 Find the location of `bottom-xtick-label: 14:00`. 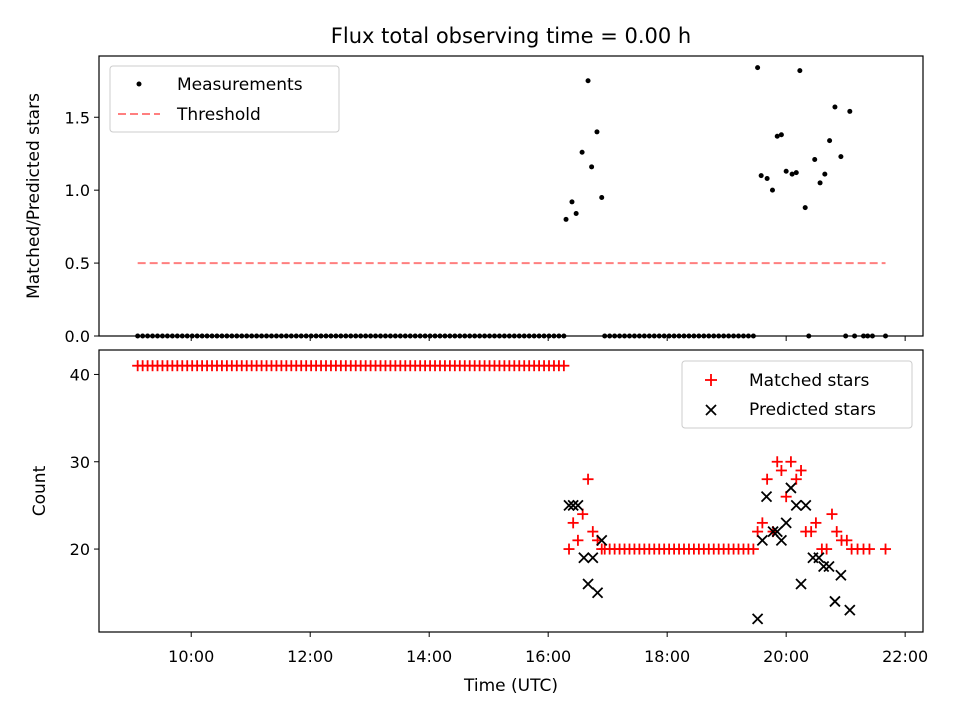

bottom-xtick-label: 14:00 is located at coordinates (429, 656).